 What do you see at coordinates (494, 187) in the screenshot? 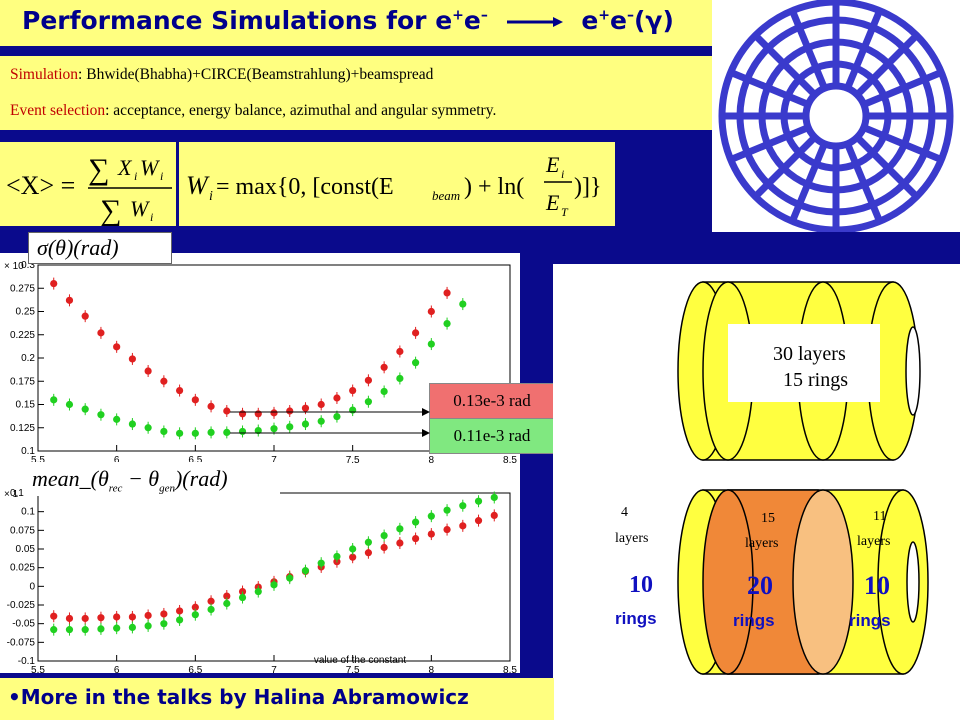
I see `svg-text: ) + ln(` at bounding box center [494, 187].